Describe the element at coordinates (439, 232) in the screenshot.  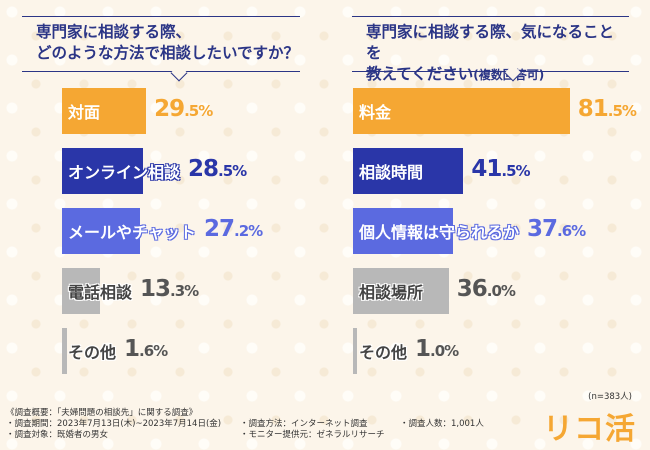
I see `bar-label: 個人情報は守られるか` at that location.